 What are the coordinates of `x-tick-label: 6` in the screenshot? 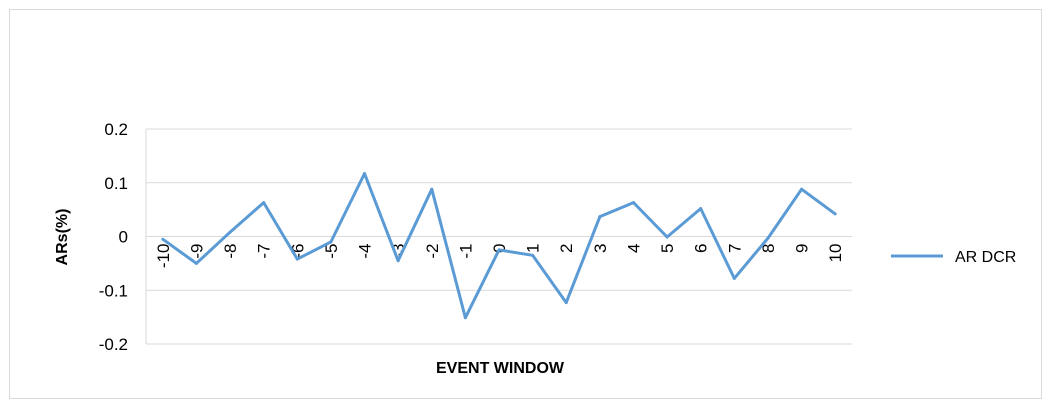 It's located at (701, 248).